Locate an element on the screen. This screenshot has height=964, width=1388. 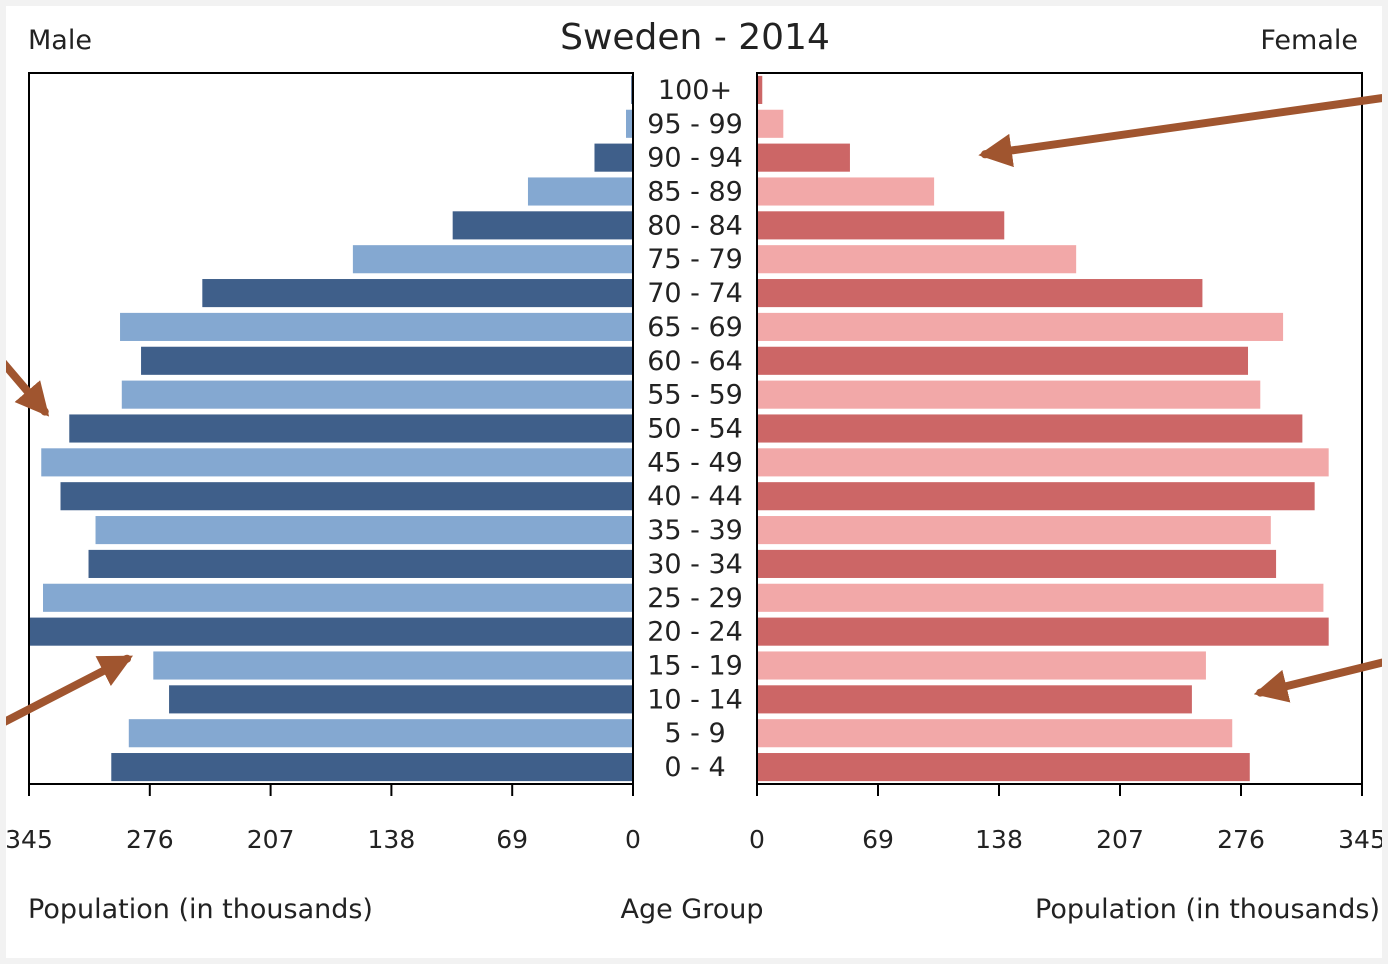
age-group-label: 95 - 99 is located at coordinates (695, 124).